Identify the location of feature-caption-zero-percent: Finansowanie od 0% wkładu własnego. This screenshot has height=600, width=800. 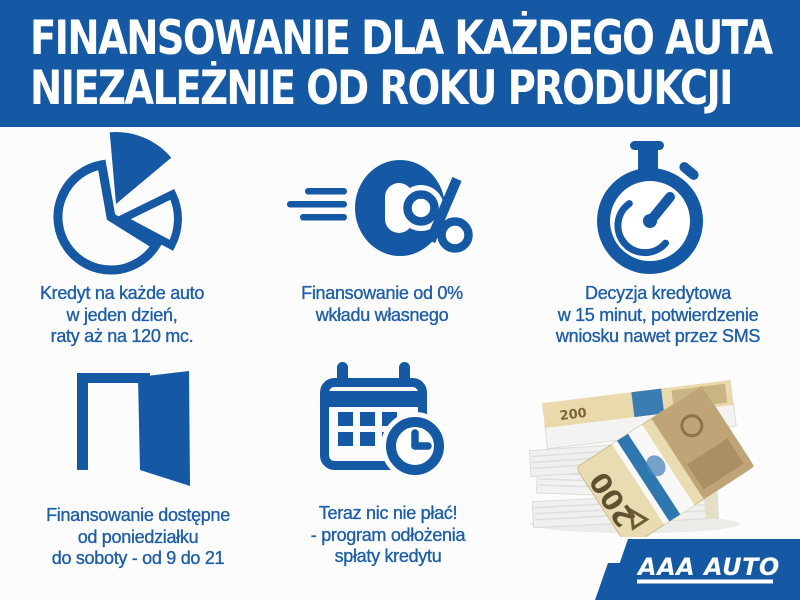
(382, 304).